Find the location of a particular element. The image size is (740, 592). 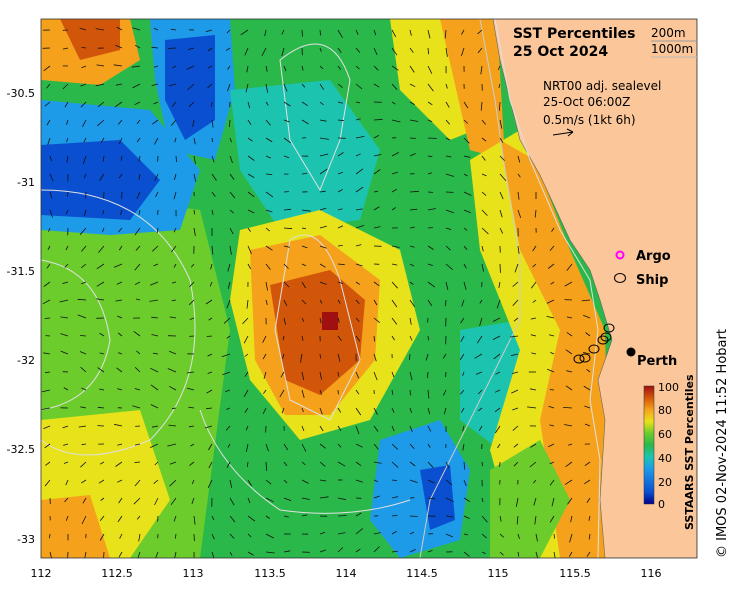

current-scale-arrow is located at coordinates (563, 132).